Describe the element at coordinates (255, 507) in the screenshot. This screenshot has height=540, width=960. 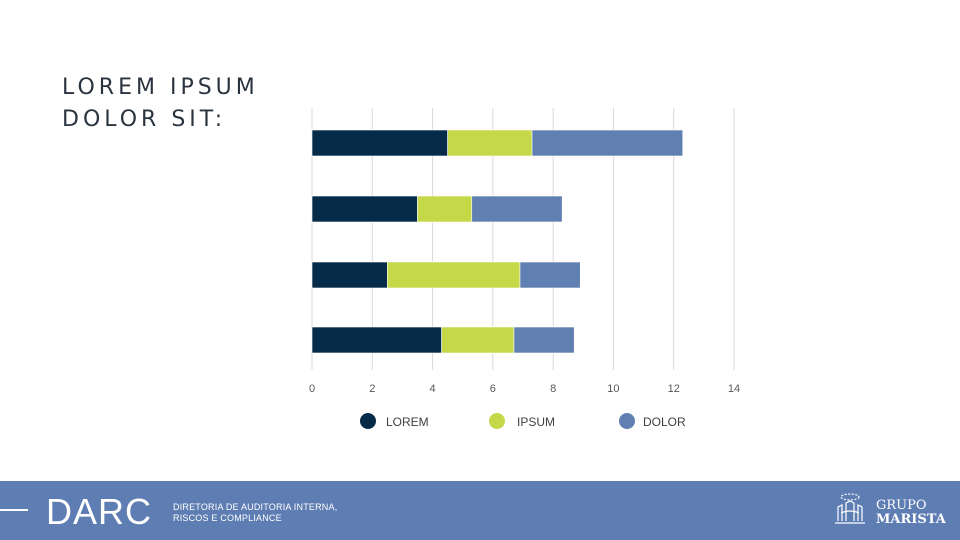
I see `org-name-line-1: DIRETORIA DE AUDITORIA INTERNA,` at that location.